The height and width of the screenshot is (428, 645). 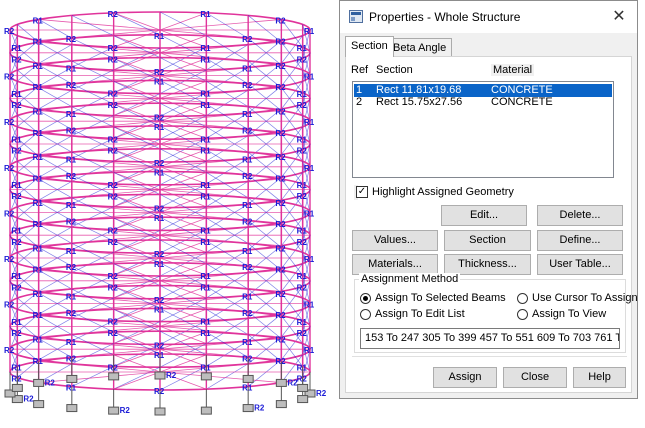 What do you see at coordinates (619, 16) in the screenshot?
I see `close-icon: ✕` at bounding box center [619, 16].